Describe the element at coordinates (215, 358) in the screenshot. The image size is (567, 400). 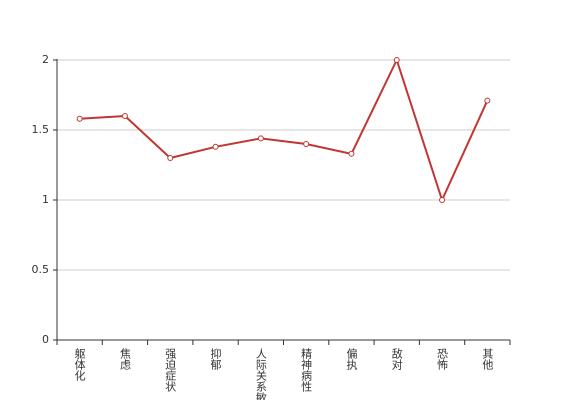
I see `x-tick-label: 抑郁` at that location.